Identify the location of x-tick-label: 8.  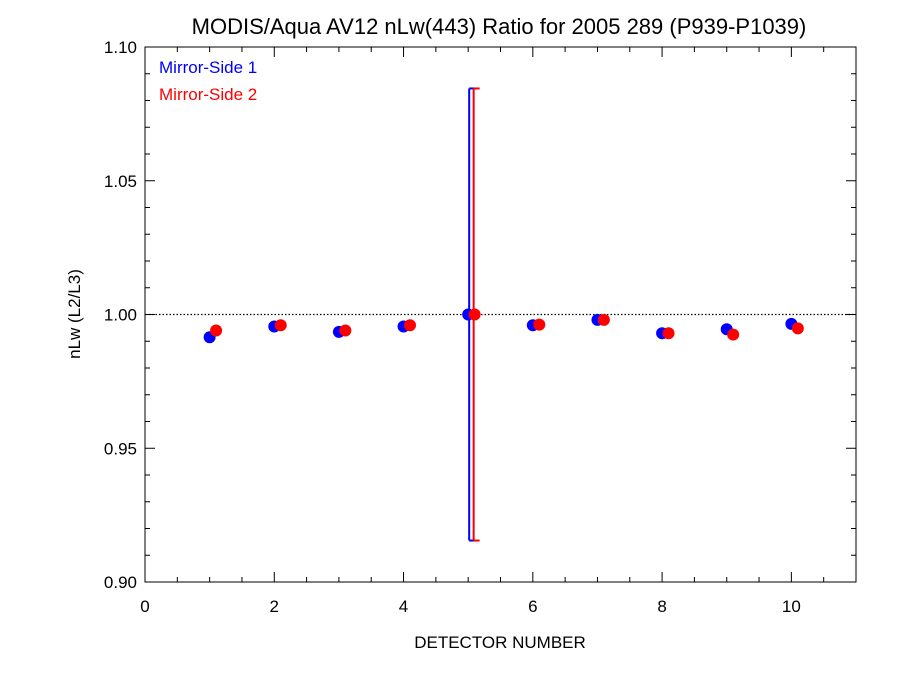
(661, 606).